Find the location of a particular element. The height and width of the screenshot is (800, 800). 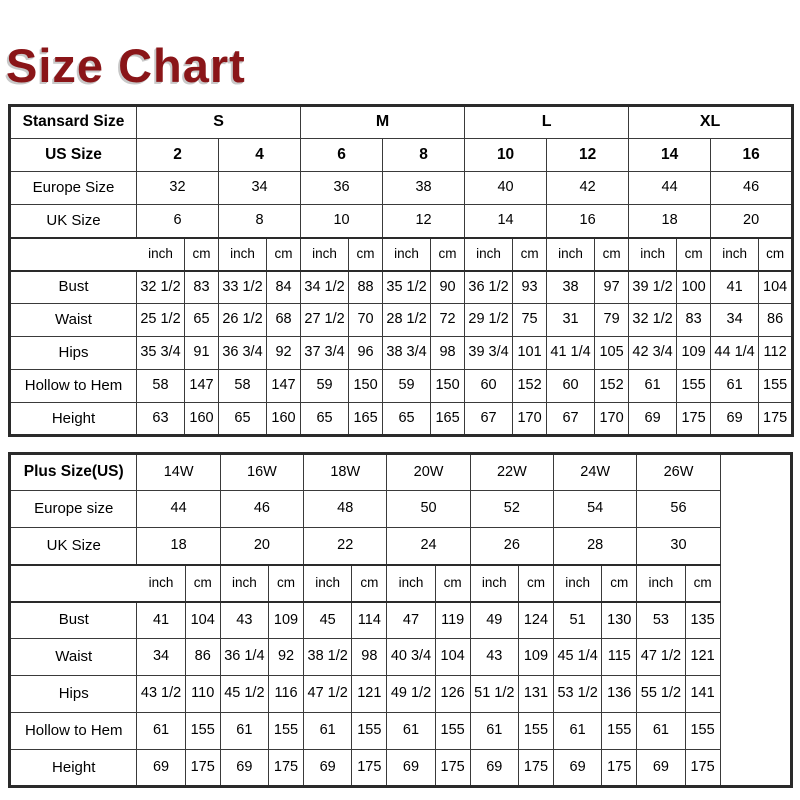

cell-hollow-to-hem-0: 58 is located at coordinates (160, 386).